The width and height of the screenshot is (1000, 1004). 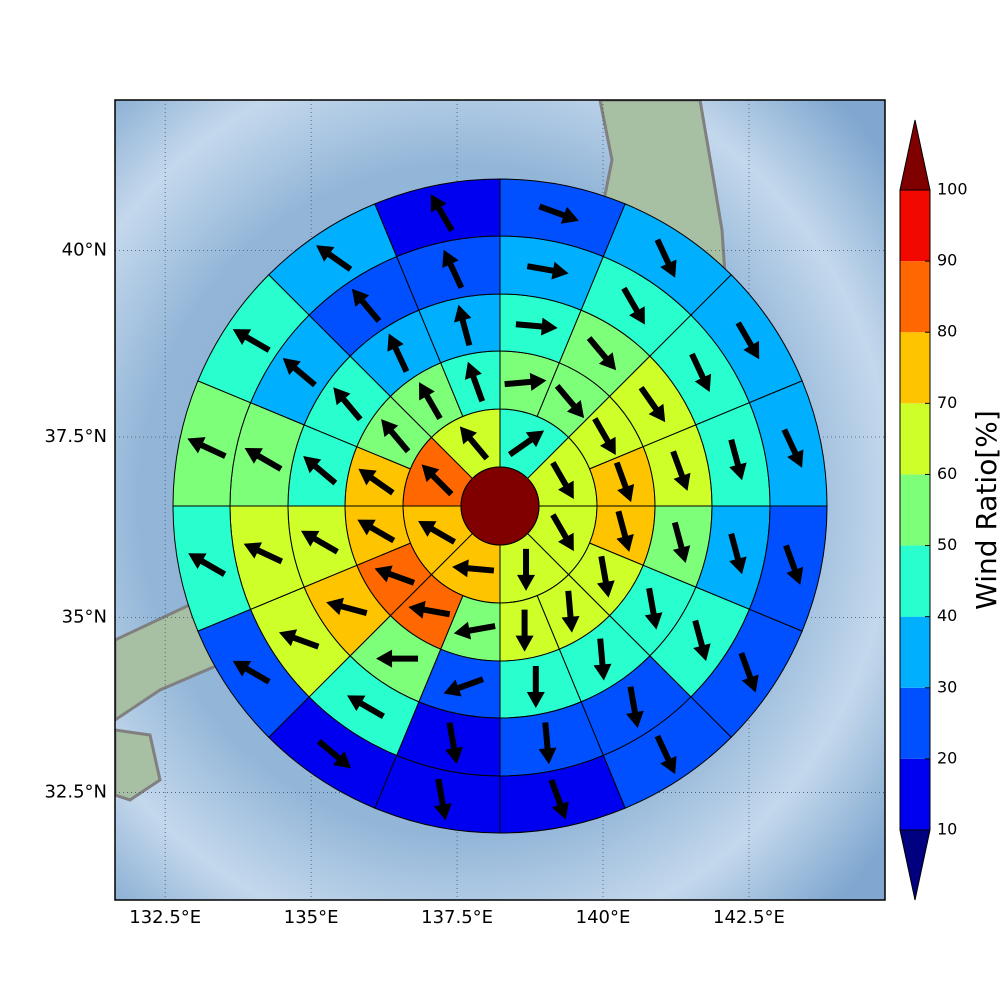 What do you see at coordinates (947, 331) in the screenshot?
I see `colorbar-tick-label: 80` at bounding box center [947, 331].